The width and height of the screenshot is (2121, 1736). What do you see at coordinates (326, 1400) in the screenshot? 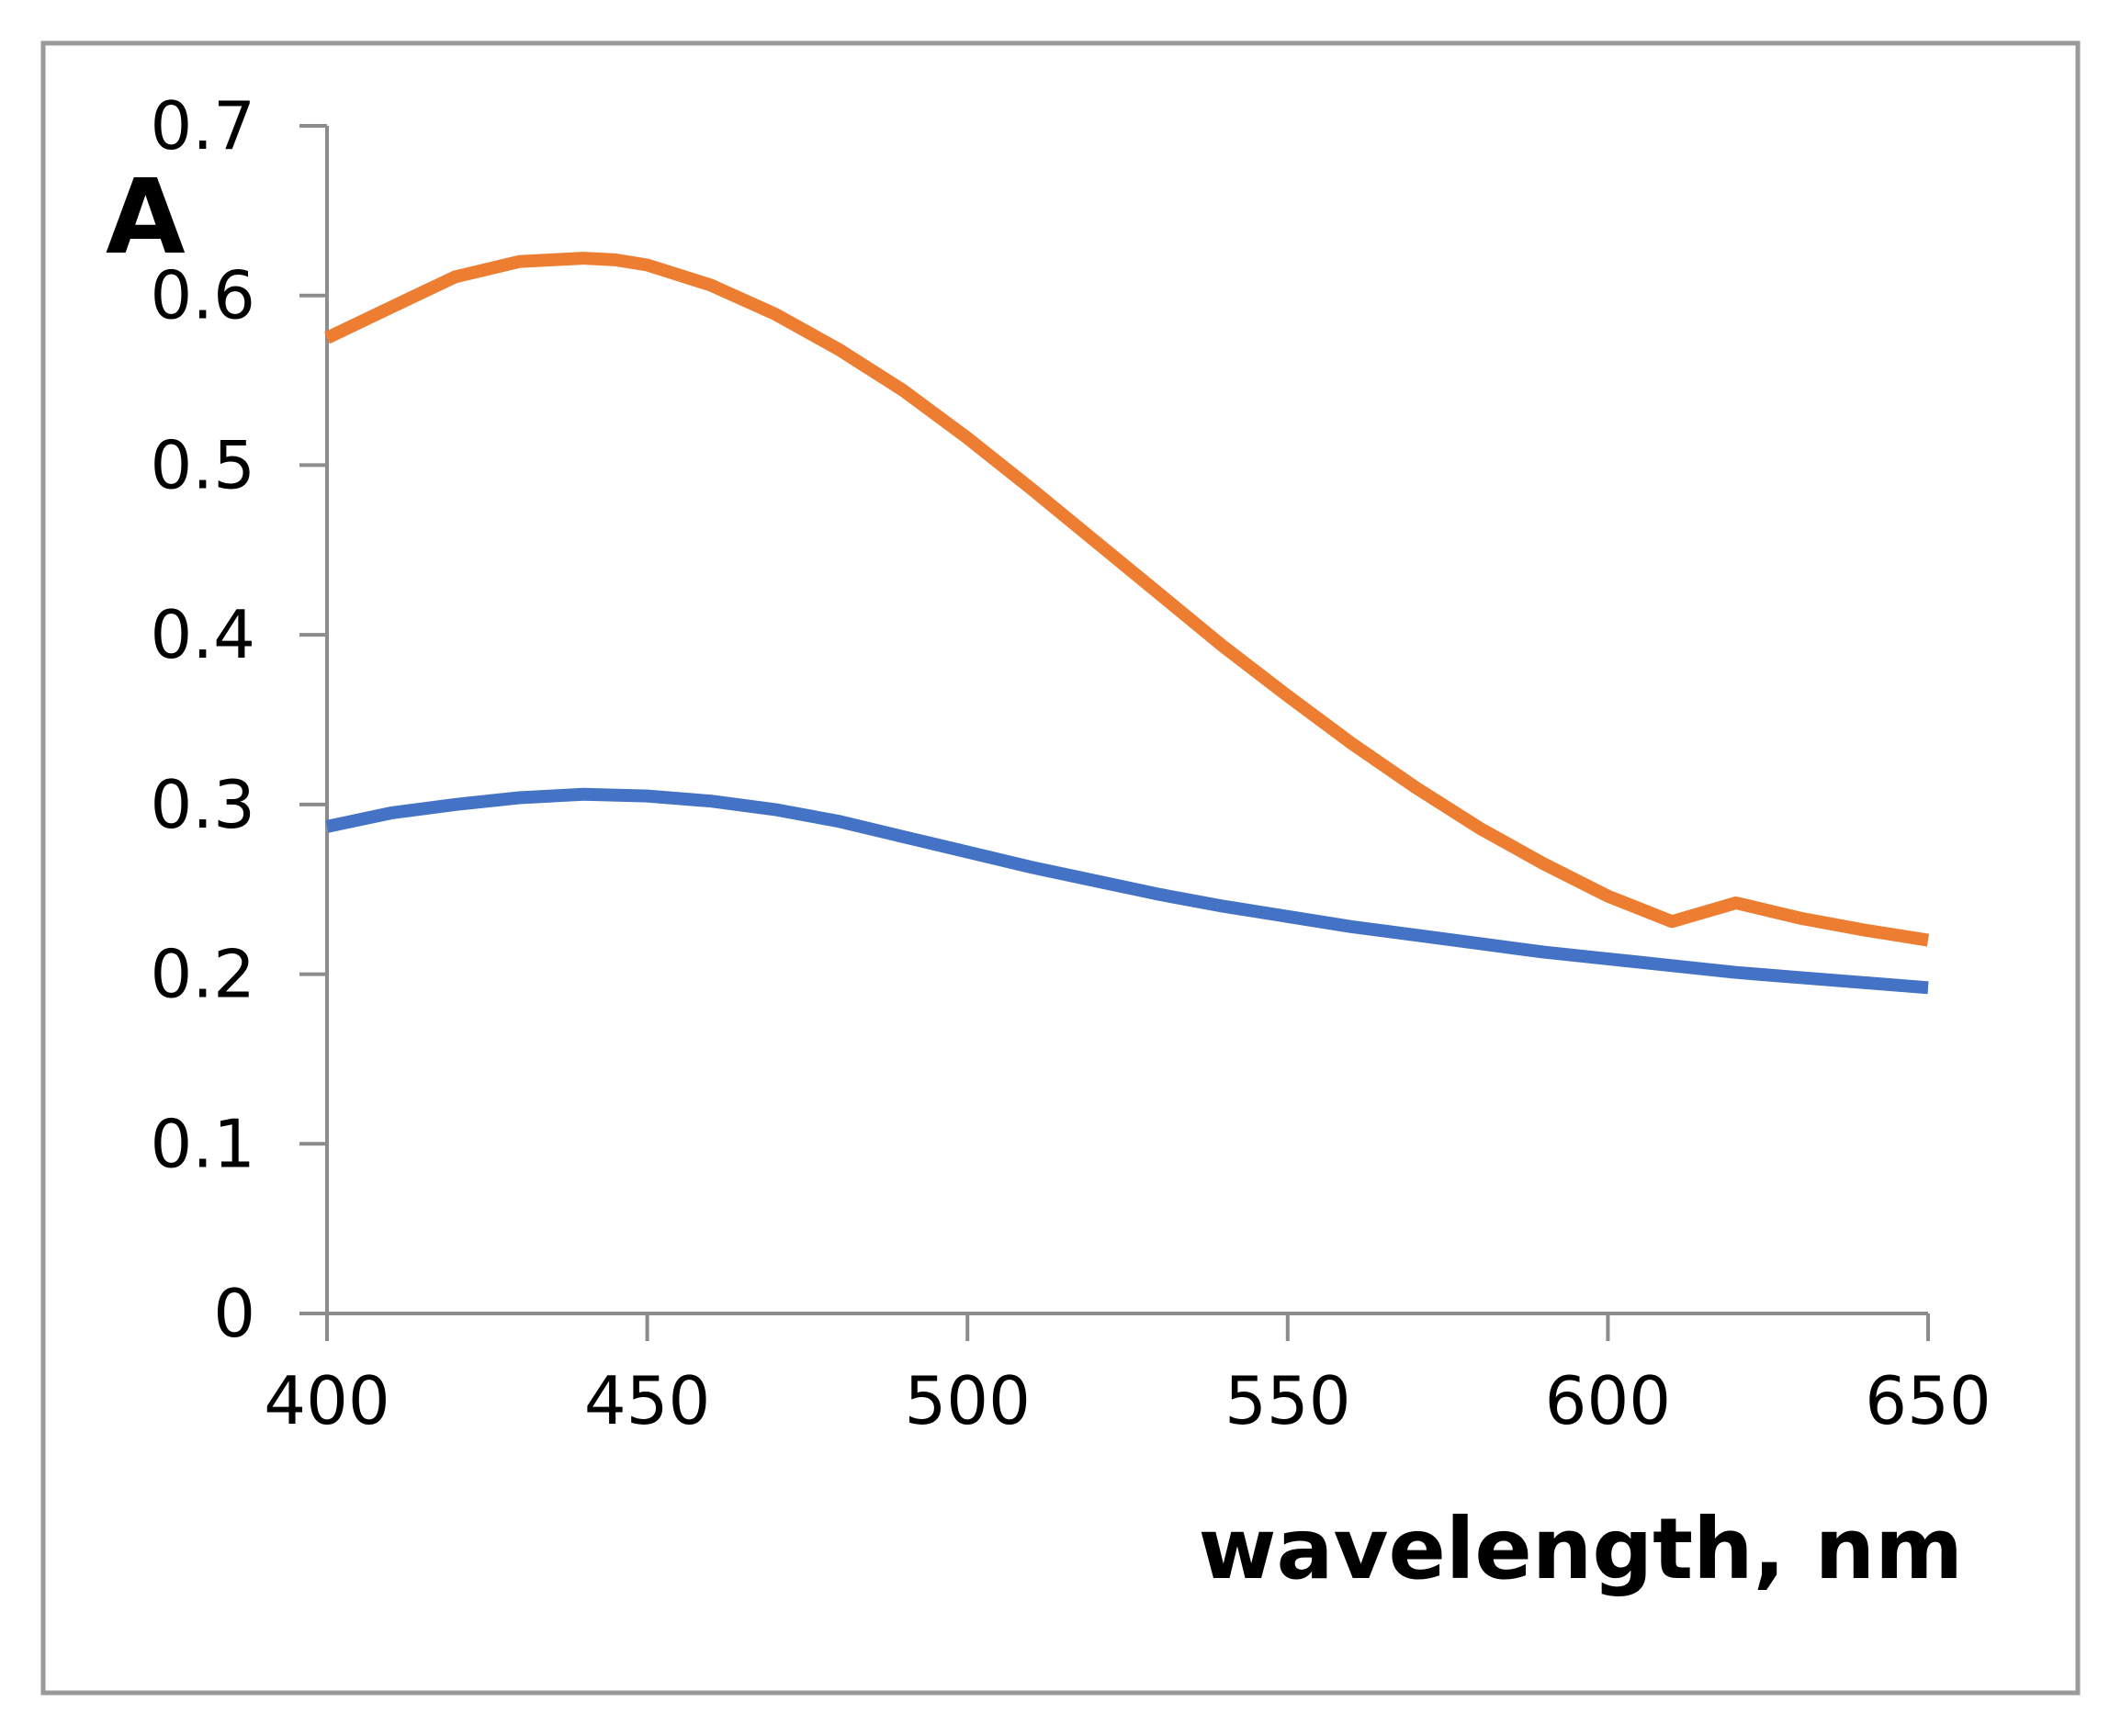
I see `x-tick-label: 400` at bounding box center [326, 1400].